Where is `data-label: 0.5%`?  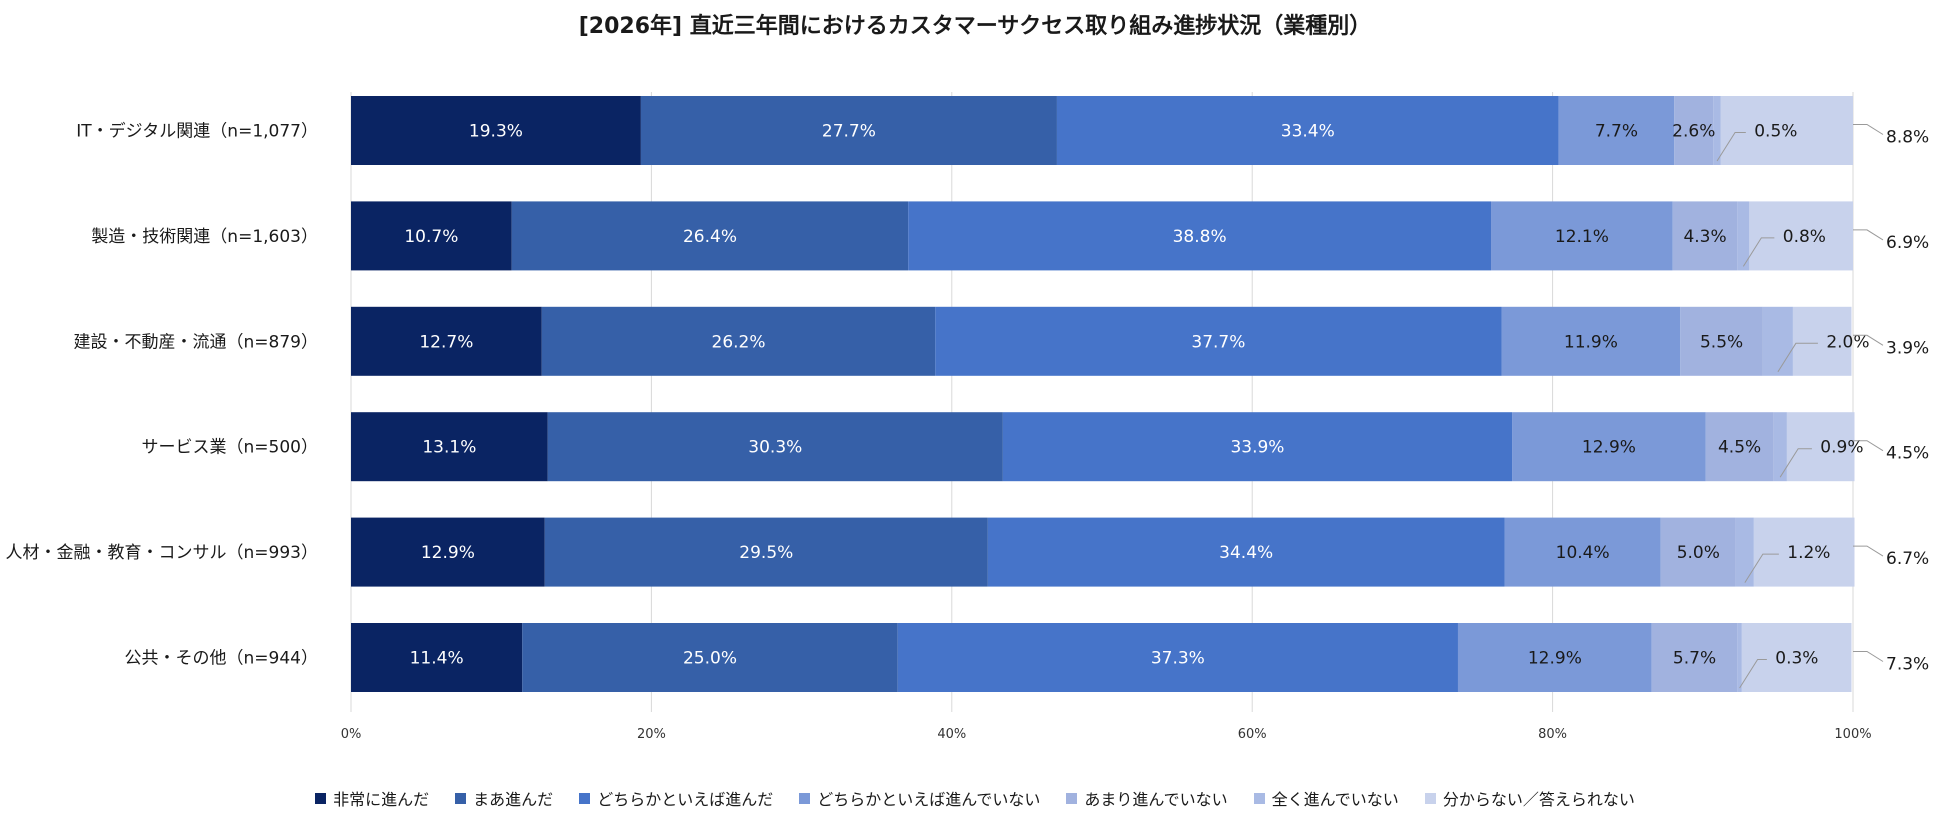
data-label: 0.5% is located at coordinates (1775, 132).